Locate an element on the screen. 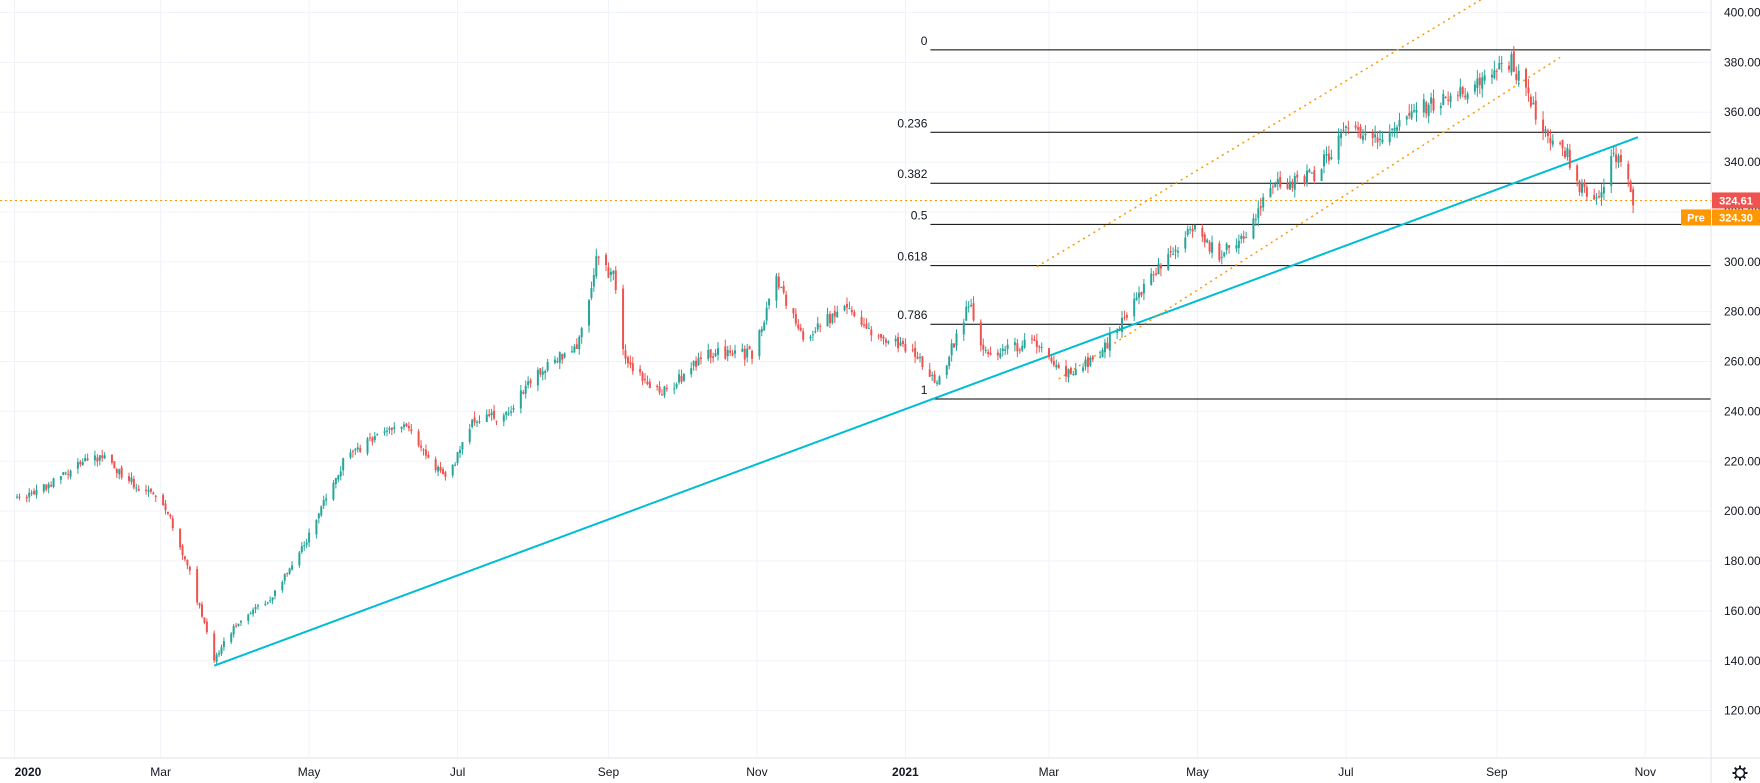 The width and height of the screenshot is (1760, 783). x-tick-label: May is located at coordinates (309, 772).